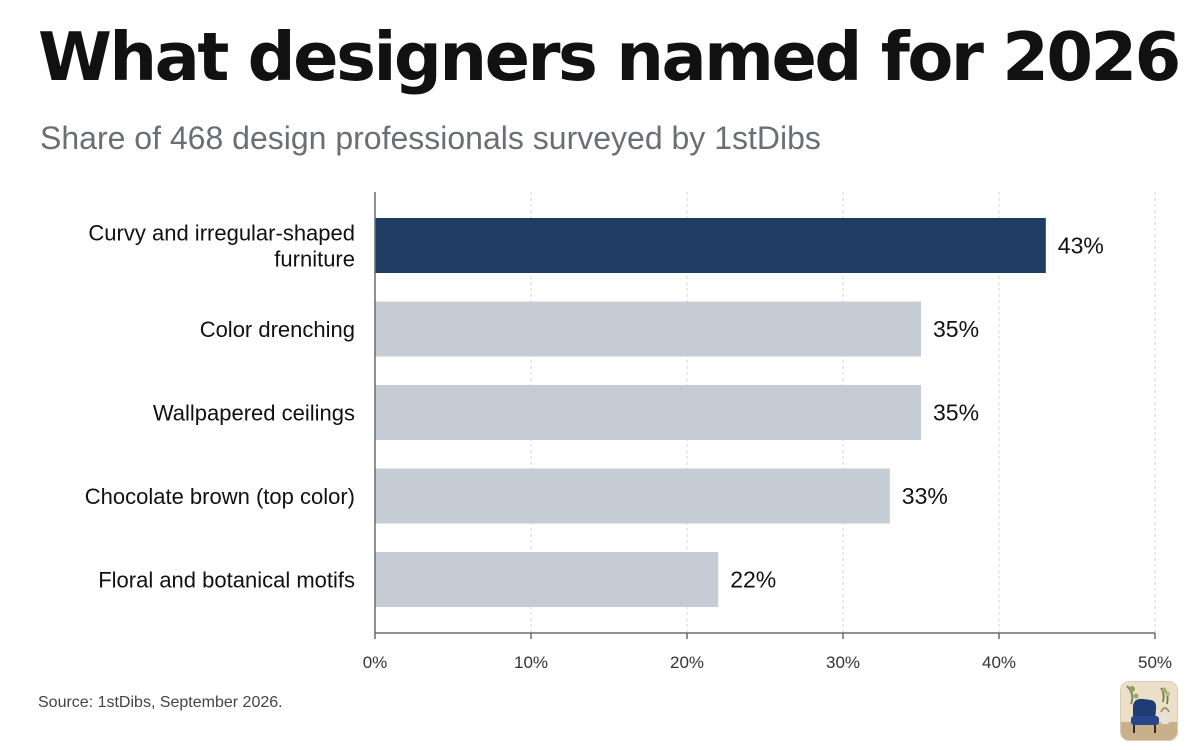  Describe the element at coordinates (925, 496) in the screenshot. I see `bar-value-label: 33%` at that location.